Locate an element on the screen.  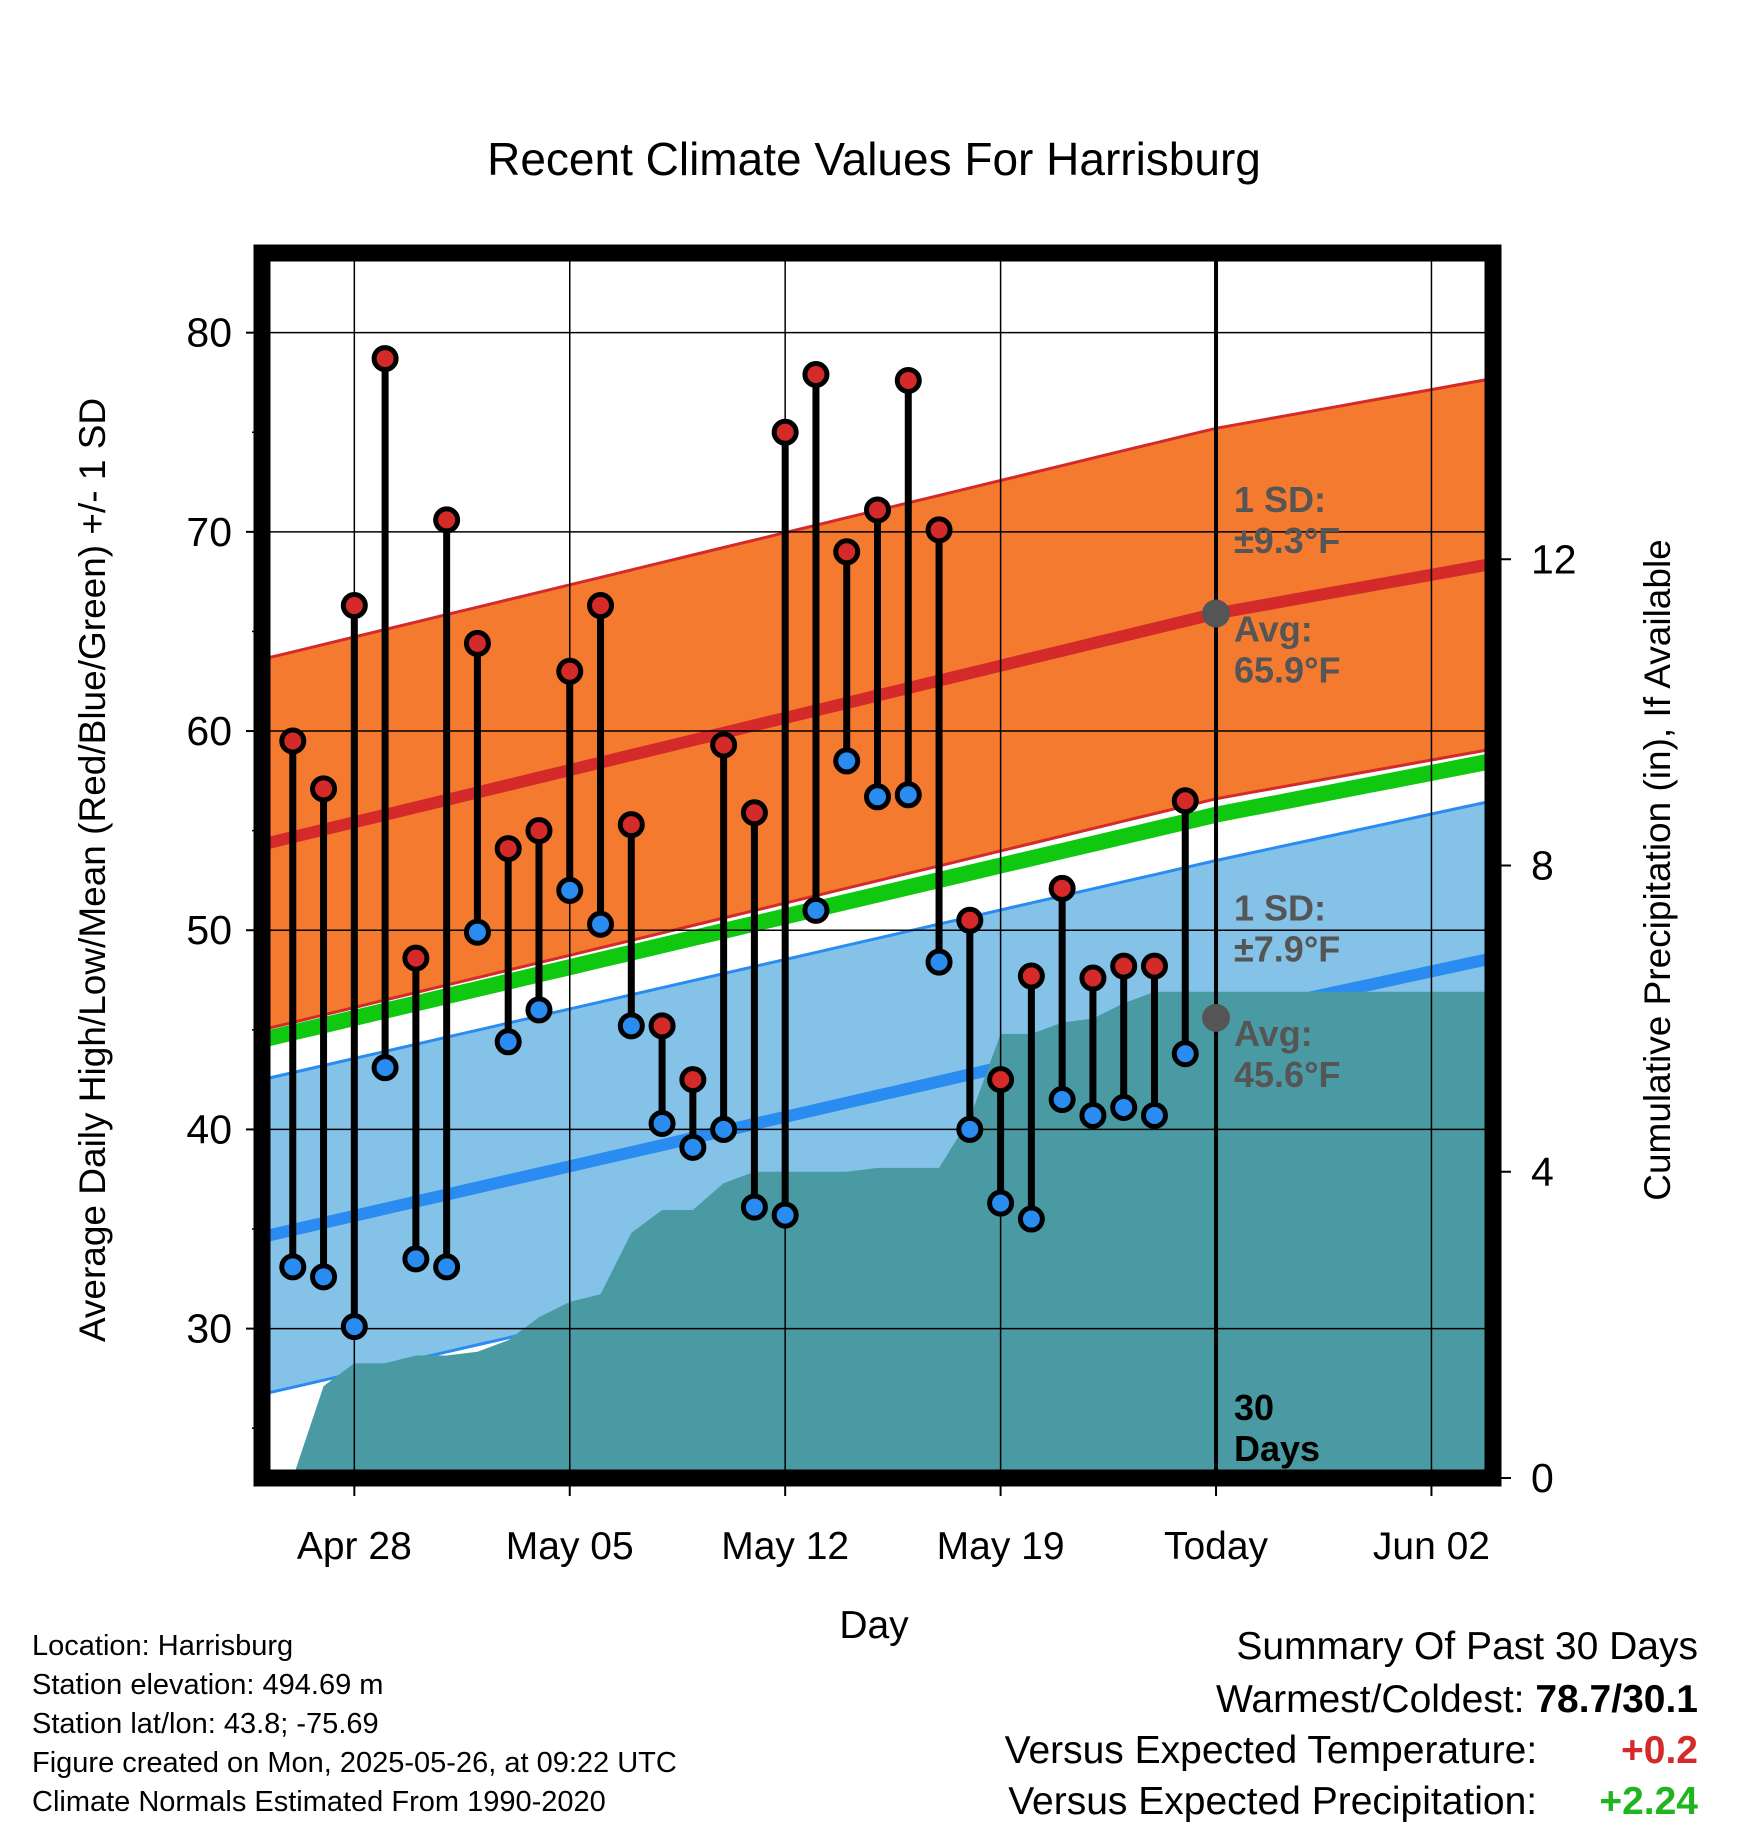
y-tick-label: 30 is located at coordinates (209, 1329).